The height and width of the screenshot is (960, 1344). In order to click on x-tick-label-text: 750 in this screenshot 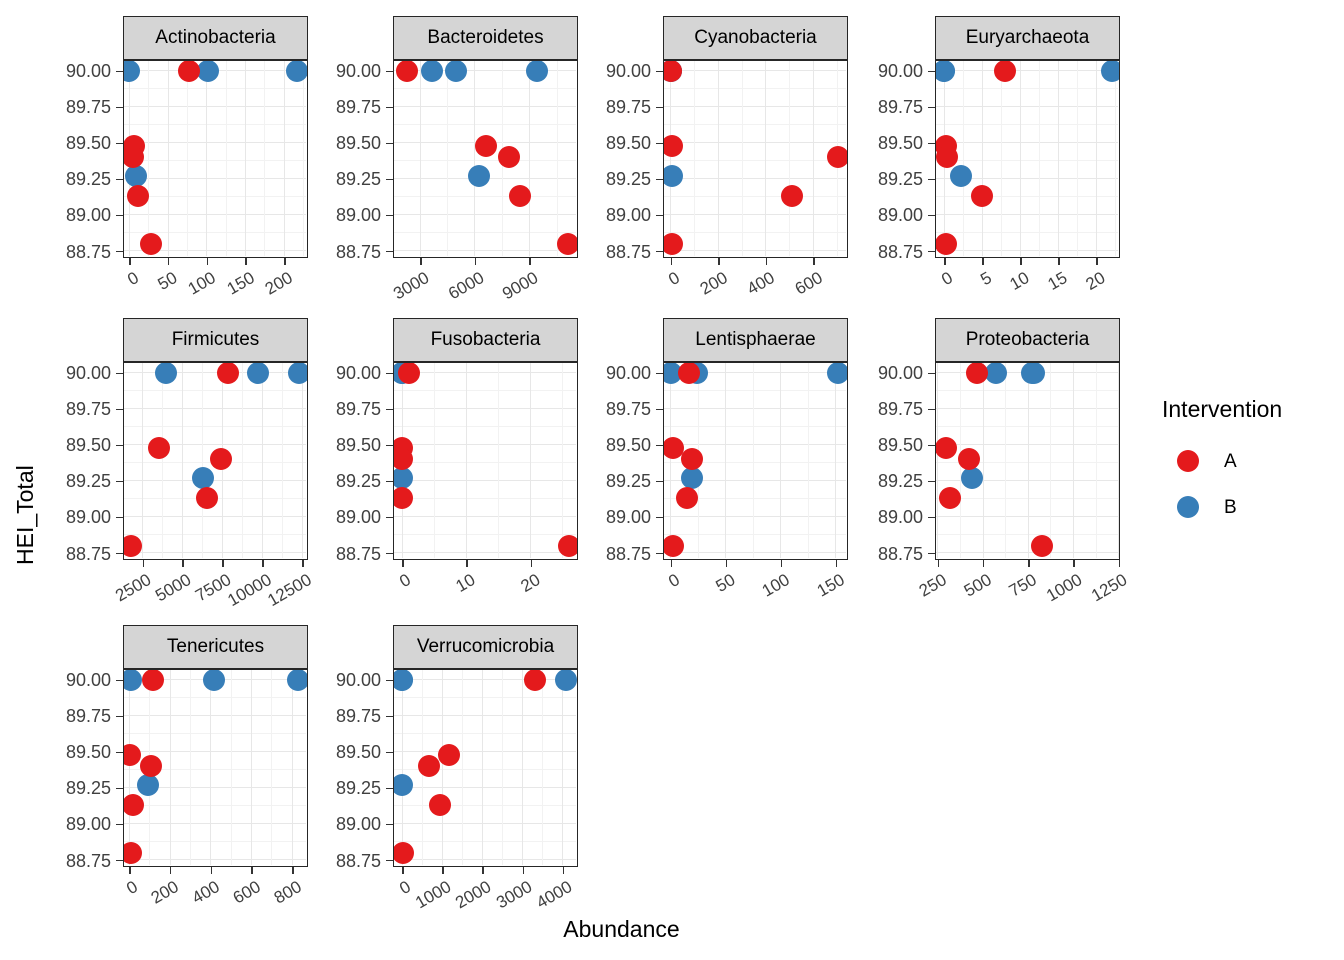, I will do `click(1023, 585)`.